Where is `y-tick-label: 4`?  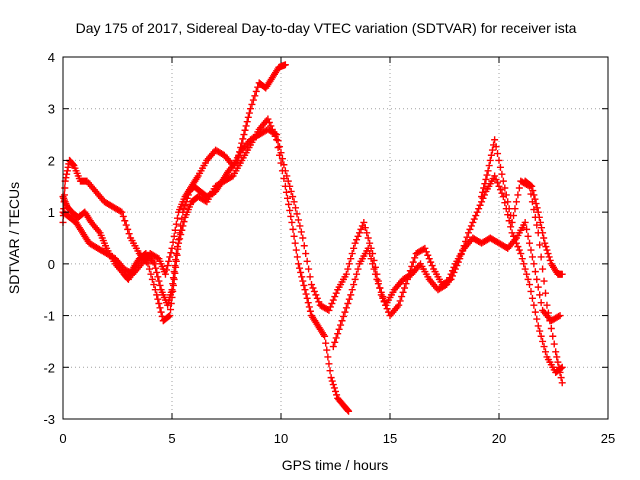
y-tick-label: 4 is located at coordinates (51, 57).